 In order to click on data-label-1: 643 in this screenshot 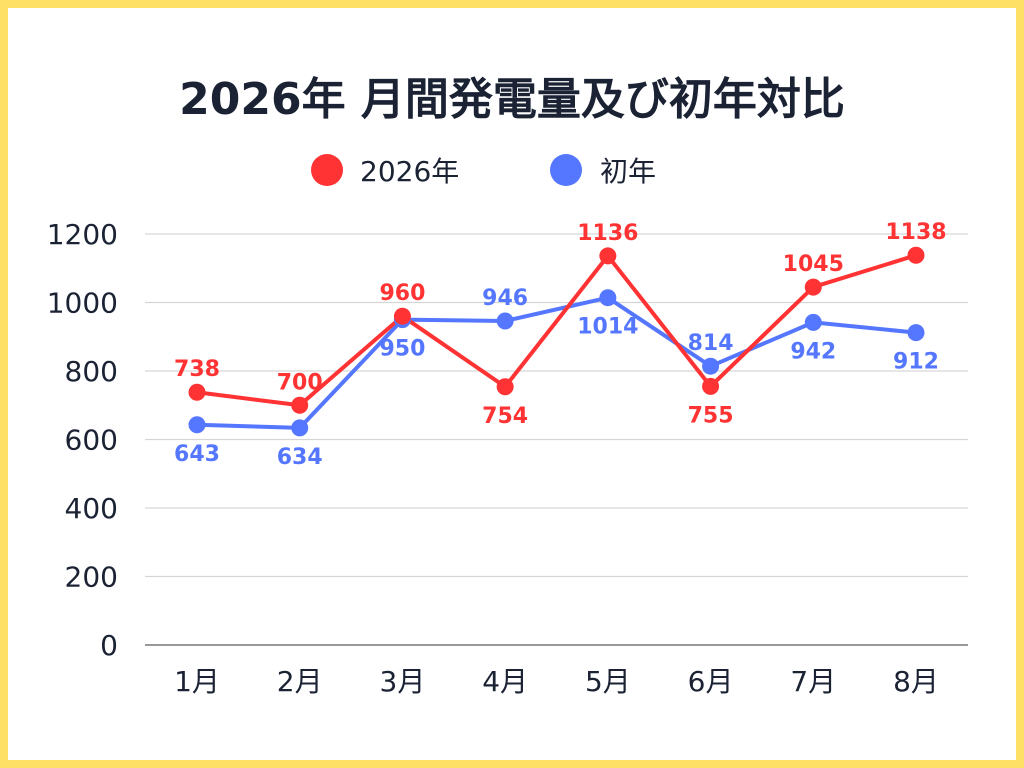, I will do `click(197, 454)`.